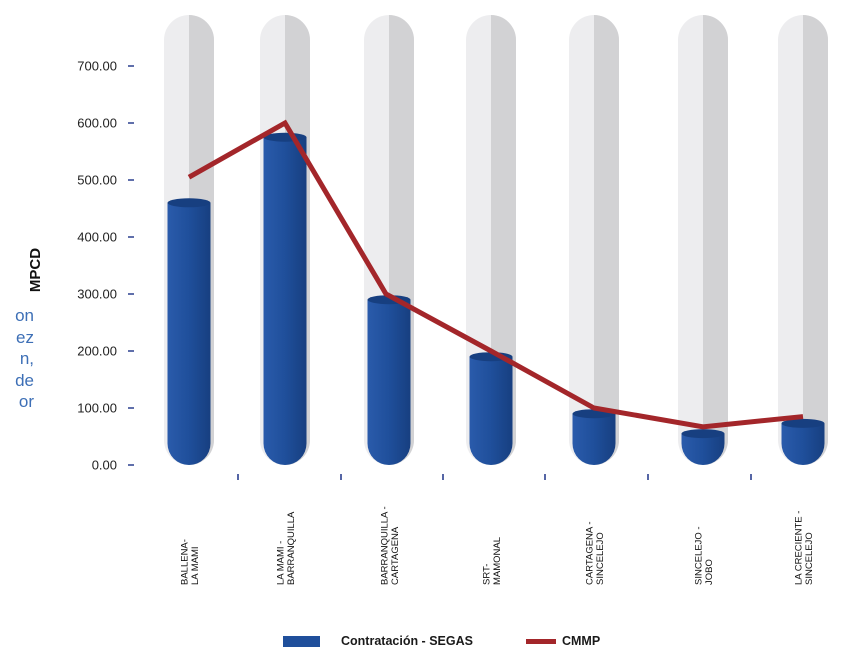 This screenshot has width=846, height=649. I want to click on legend-label-segas: Contratación - SEGAS, so click(407, 641).